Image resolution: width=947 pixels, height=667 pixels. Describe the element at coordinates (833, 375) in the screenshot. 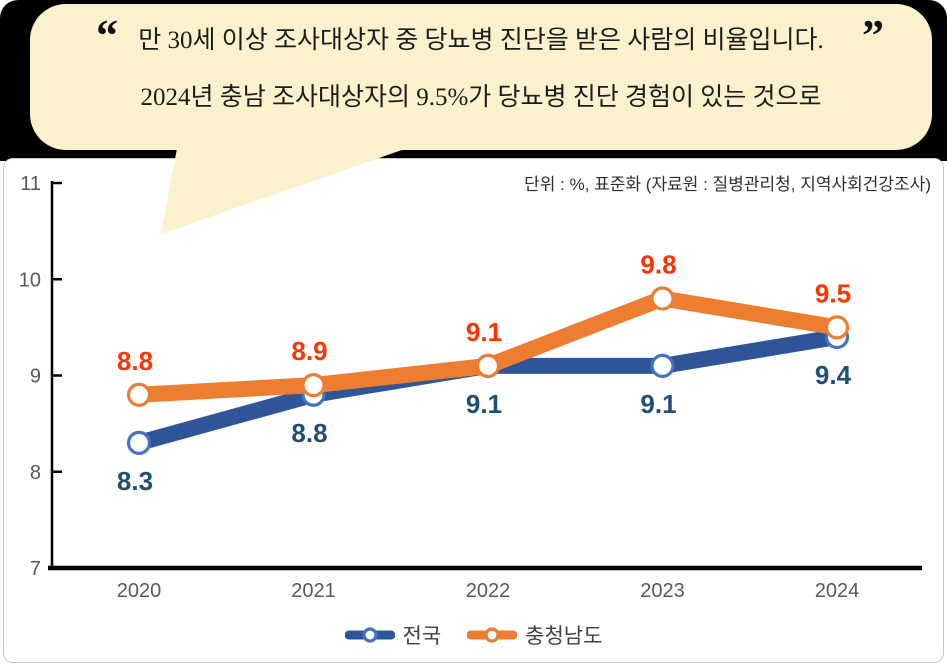

I see `data-label: 9.4` at that location.